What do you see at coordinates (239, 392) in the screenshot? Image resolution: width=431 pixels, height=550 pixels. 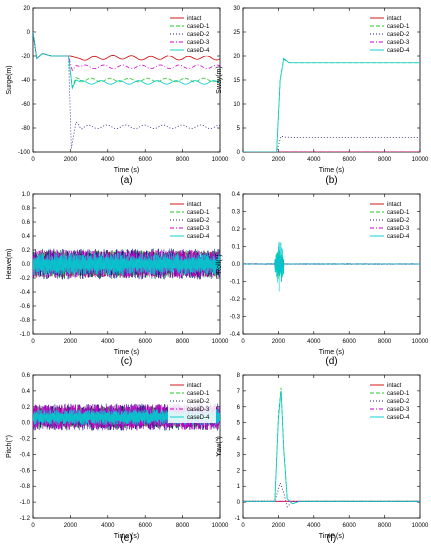 I see `y-tick-label: 7` at bounding box center [239, 392].